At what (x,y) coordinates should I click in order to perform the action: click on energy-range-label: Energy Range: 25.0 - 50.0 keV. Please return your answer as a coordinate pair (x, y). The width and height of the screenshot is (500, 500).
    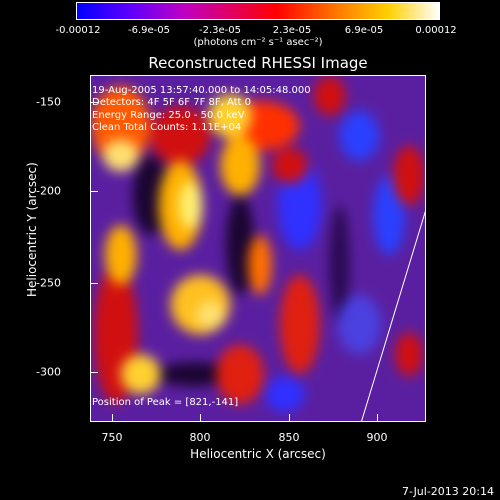
    Looking at the image, I should click on (168, 115).